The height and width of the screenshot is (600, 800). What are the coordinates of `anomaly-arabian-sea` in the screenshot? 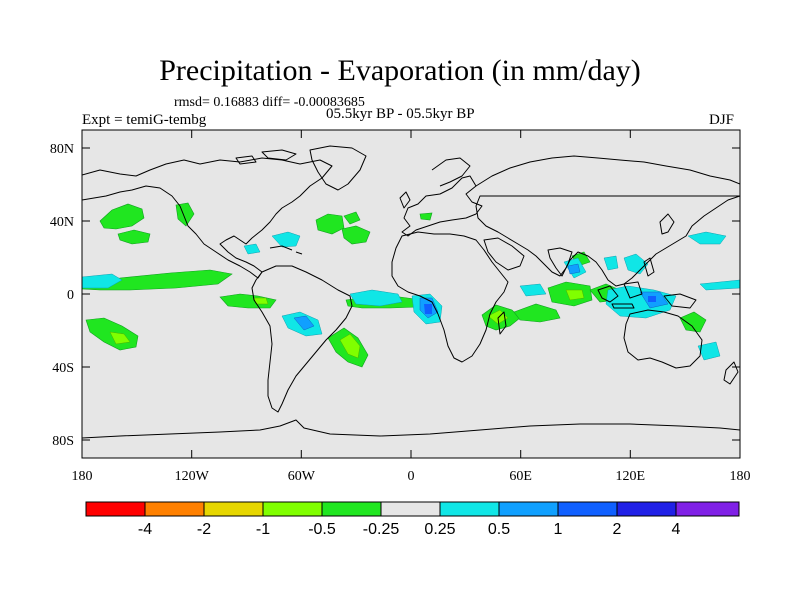 It's located at (533, 290).